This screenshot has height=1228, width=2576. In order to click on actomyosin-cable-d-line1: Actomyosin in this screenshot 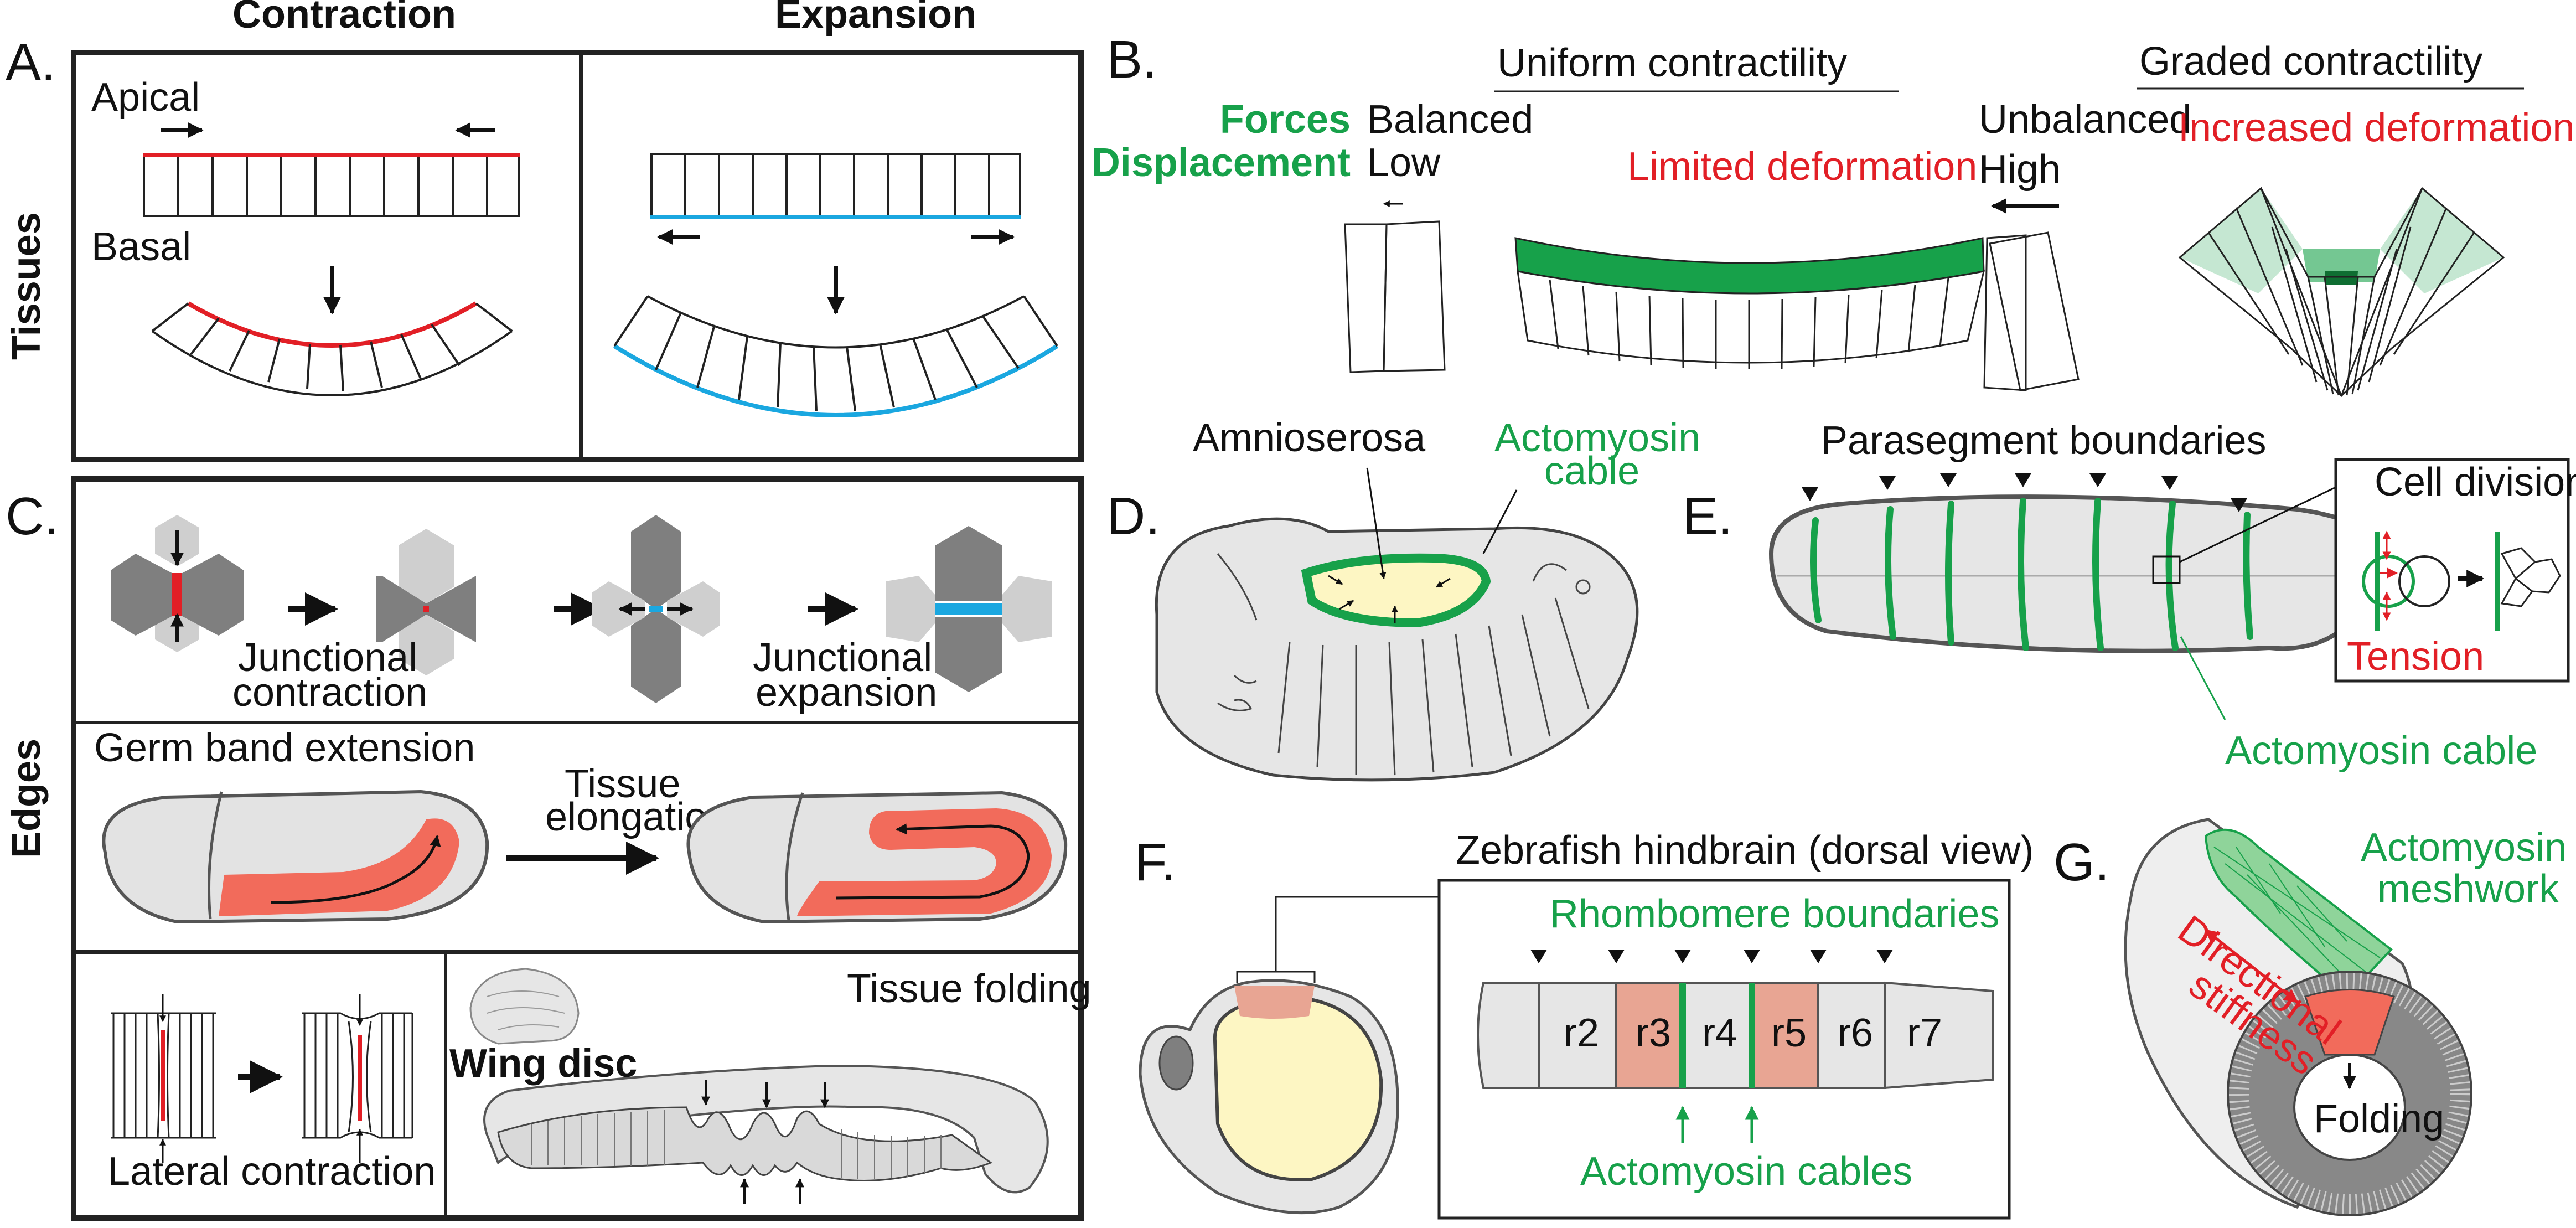, I will do `click(1597, 438)`.